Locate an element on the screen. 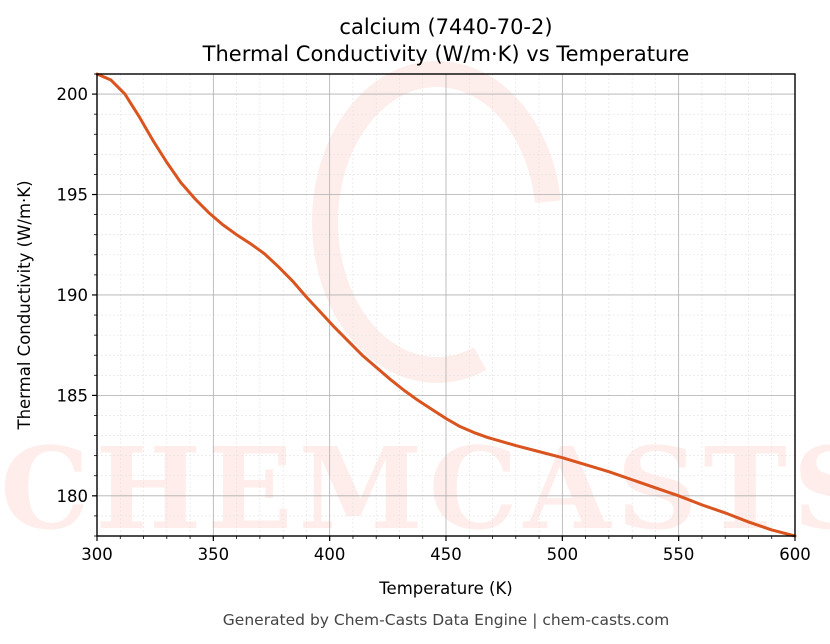  x-tick-label: 500 is located at coordinates (563, 554).